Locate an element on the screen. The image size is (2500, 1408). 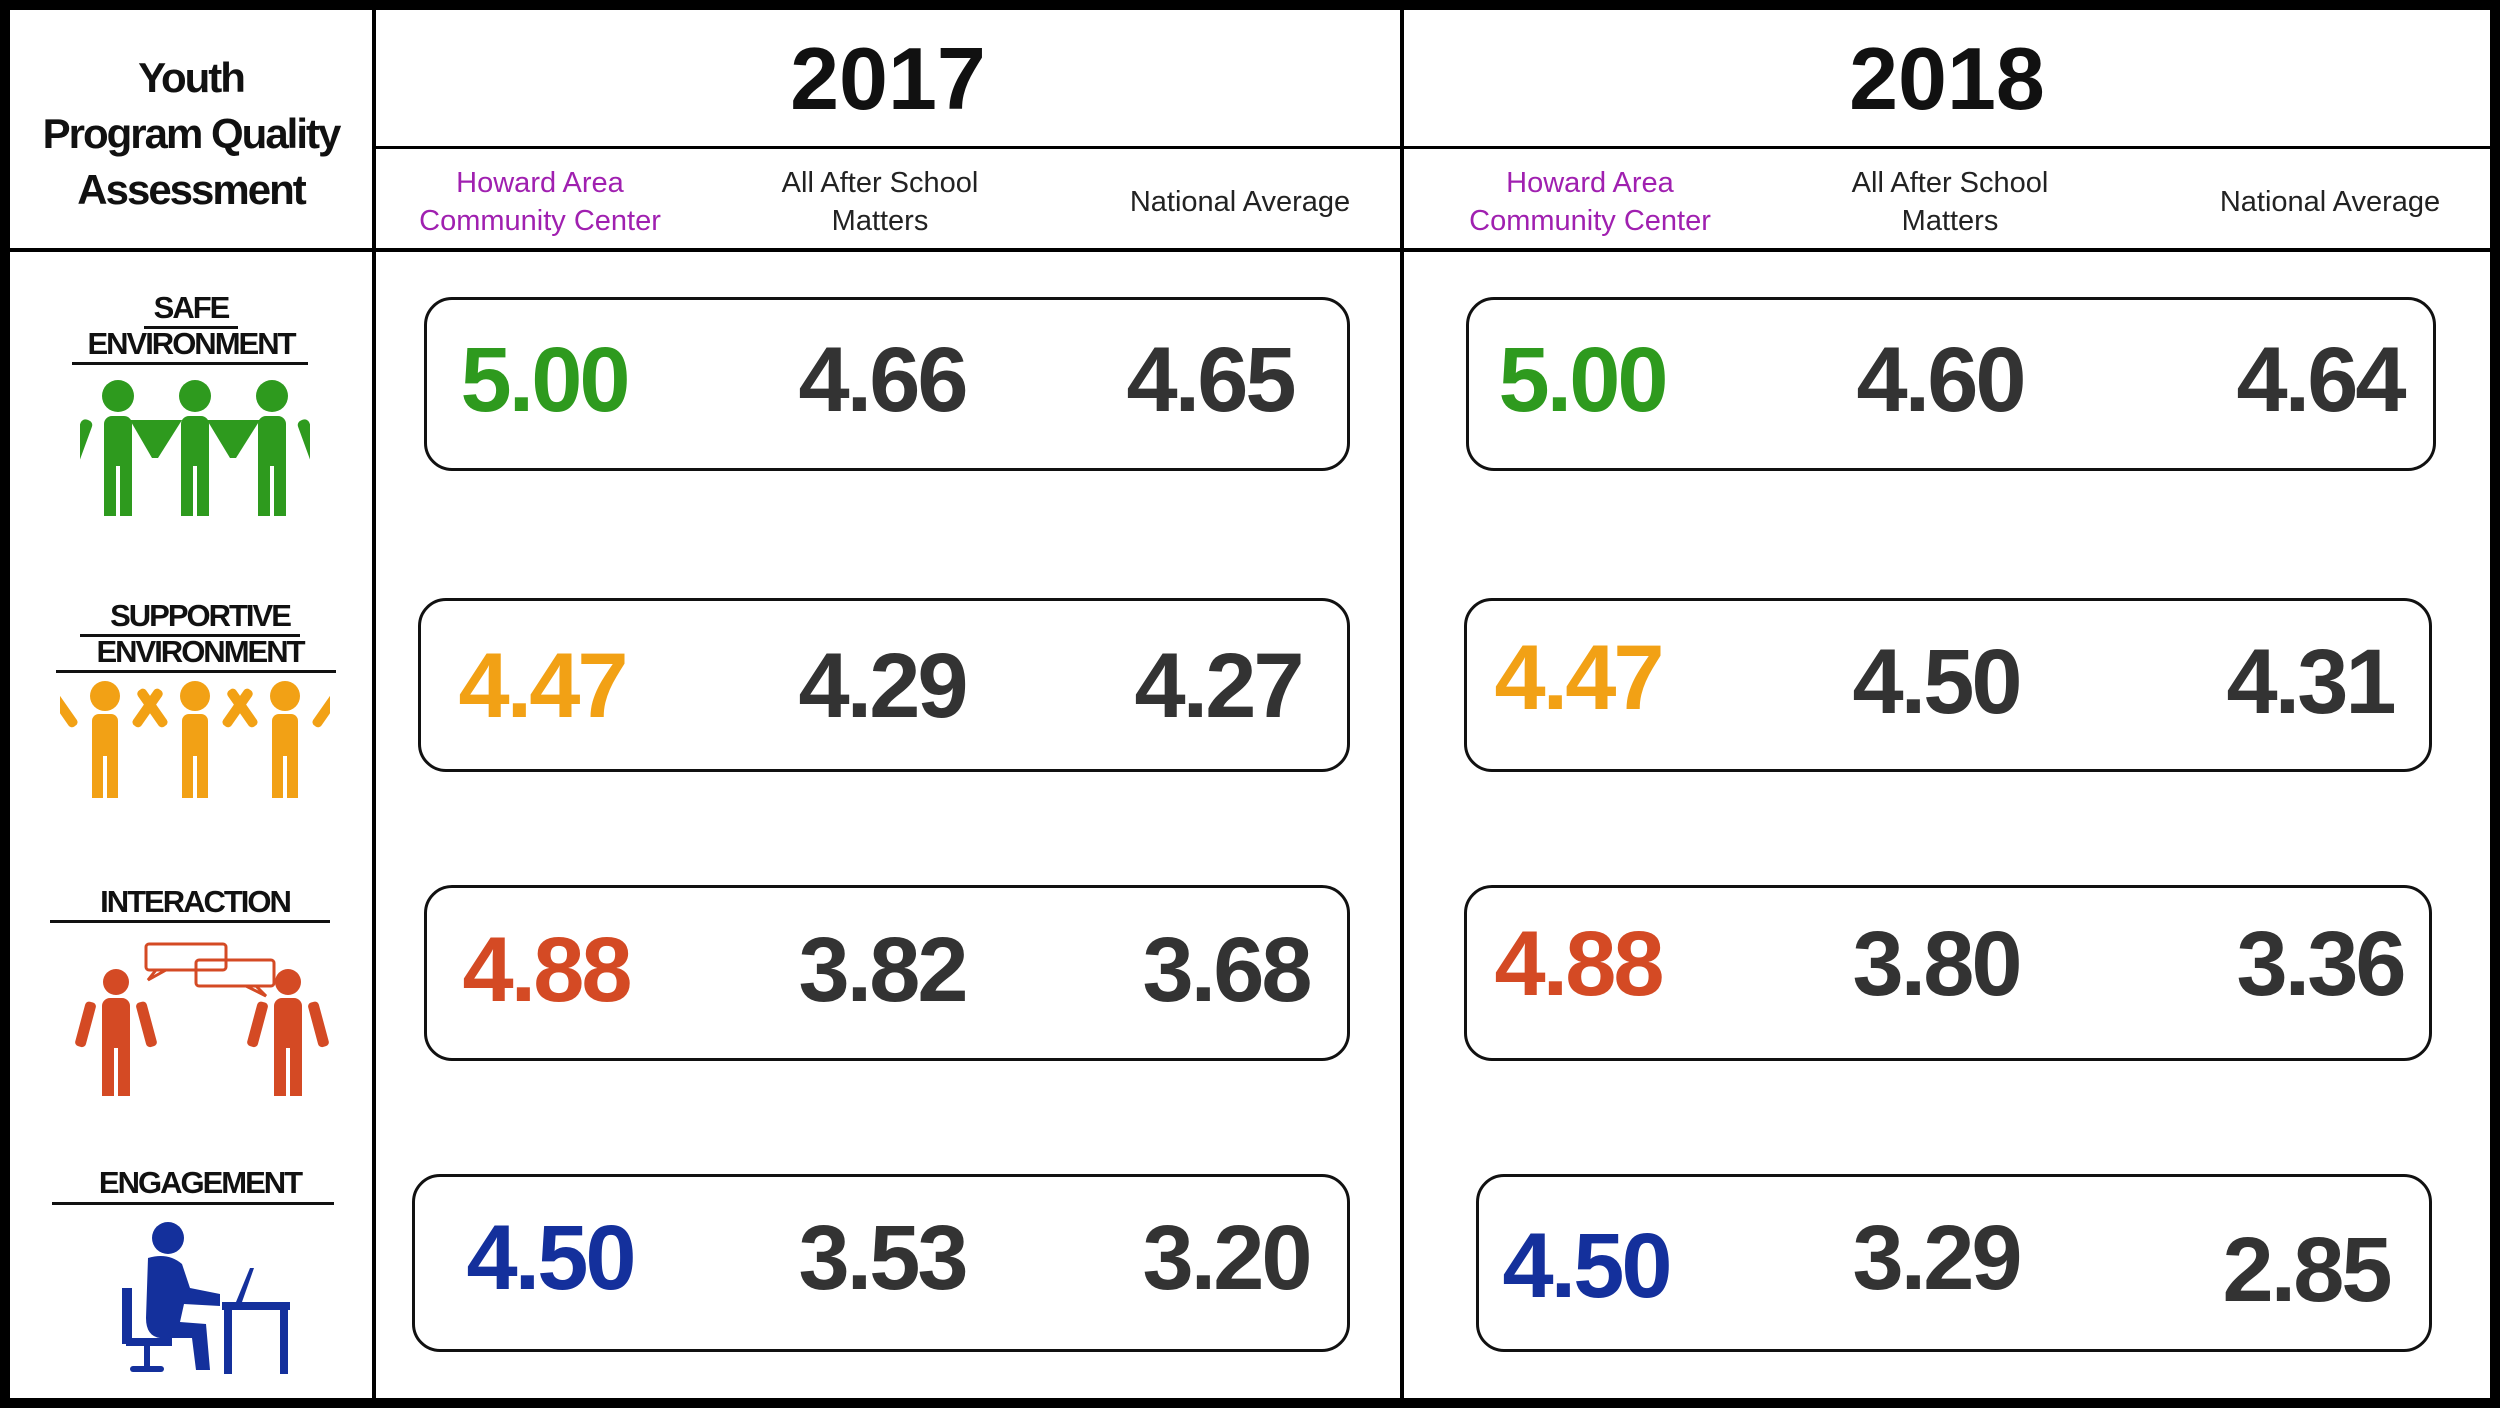
category-label-line: ENGAGEMENT is located at coordinates (200, 1182).